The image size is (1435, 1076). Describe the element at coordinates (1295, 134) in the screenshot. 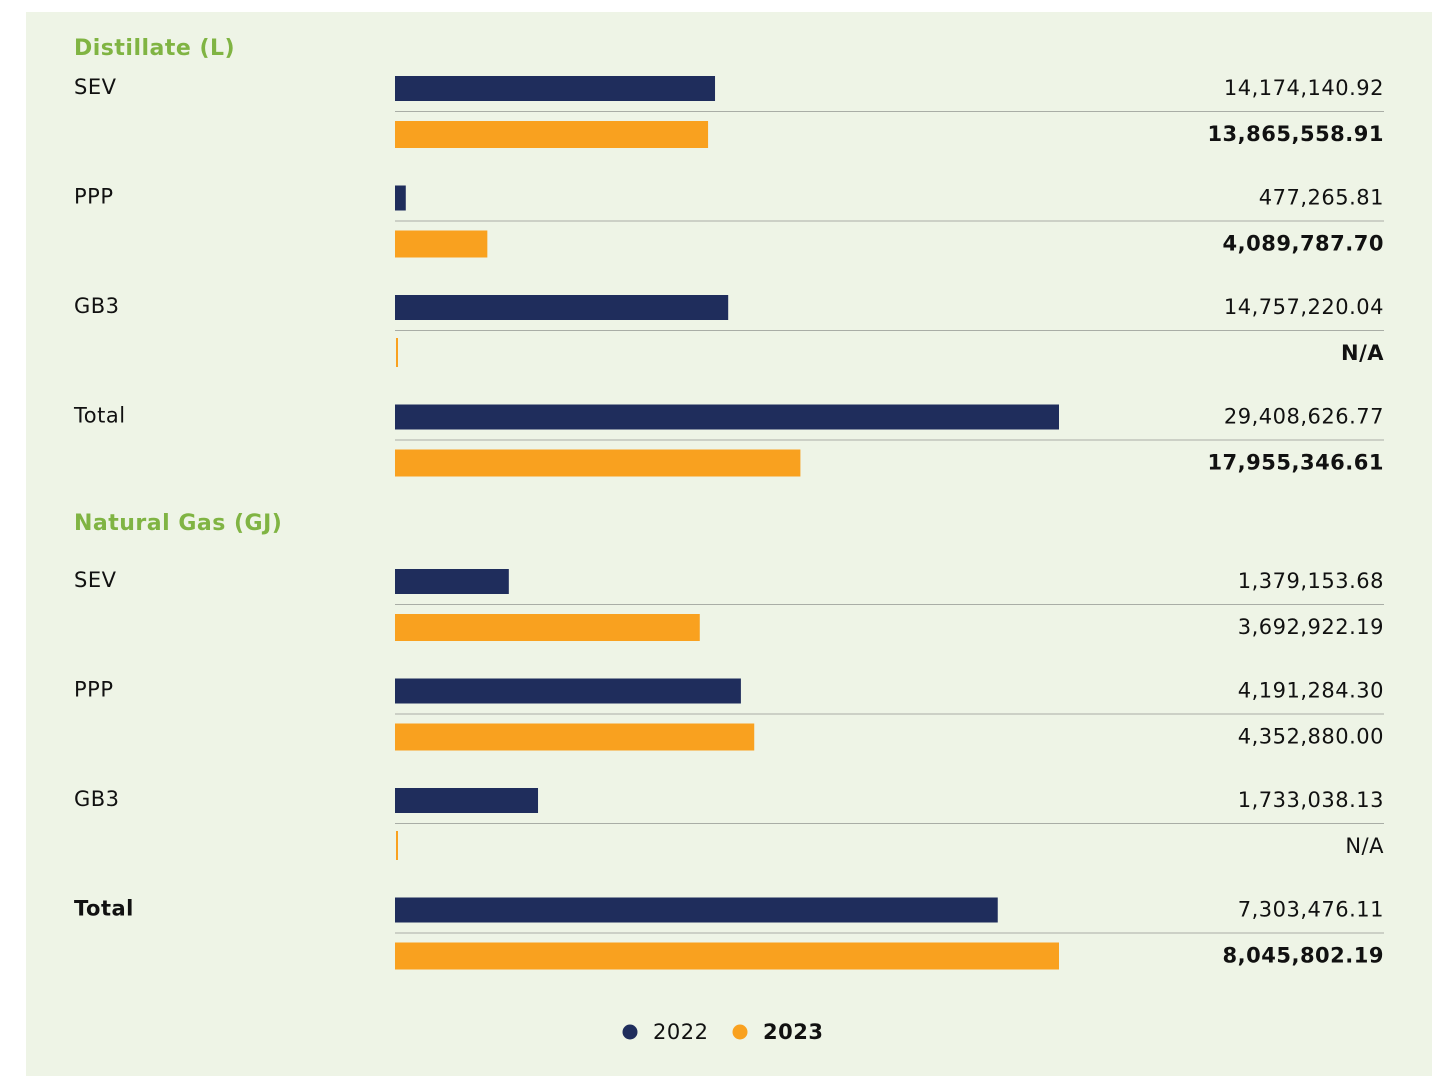

I see `value-label: 13,865,558.91` at that location.